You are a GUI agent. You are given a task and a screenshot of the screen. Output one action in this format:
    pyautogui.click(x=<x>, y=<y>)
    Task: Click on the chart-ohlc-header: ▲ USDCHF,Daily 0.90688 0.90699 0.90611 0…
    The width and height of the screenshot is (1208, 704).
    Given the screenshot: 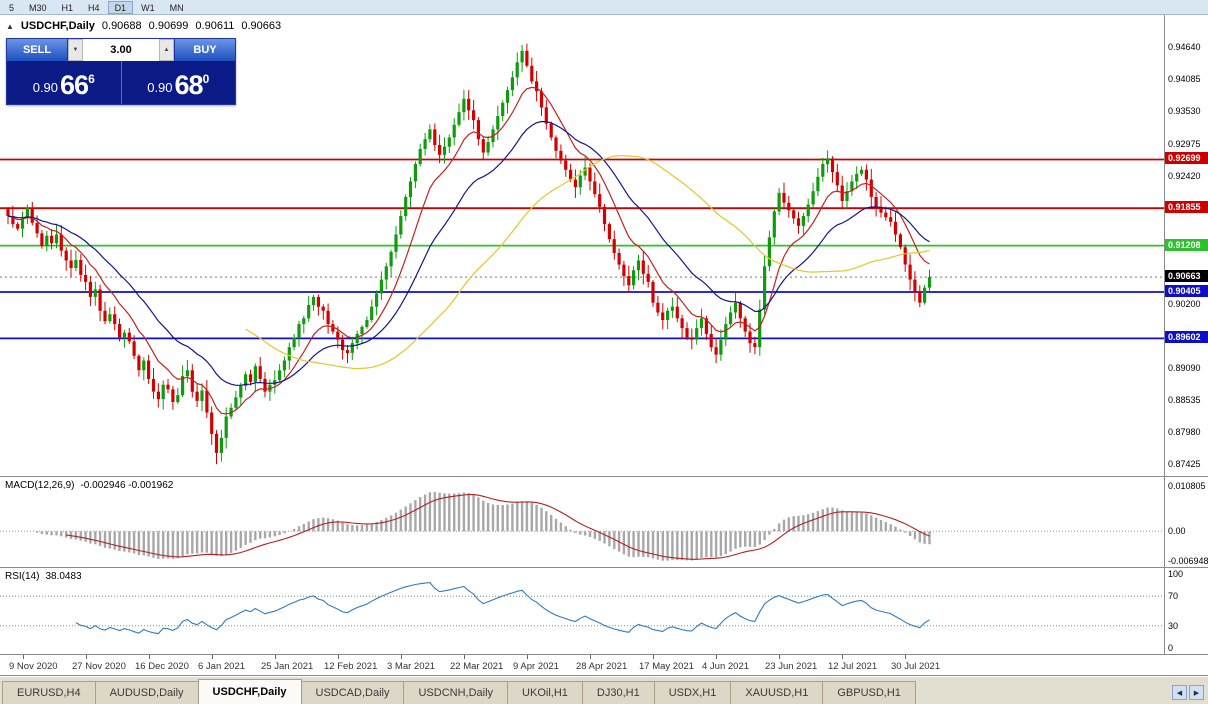 What is the action you would take?
    pyautogui.click(x=143, y=26)
    